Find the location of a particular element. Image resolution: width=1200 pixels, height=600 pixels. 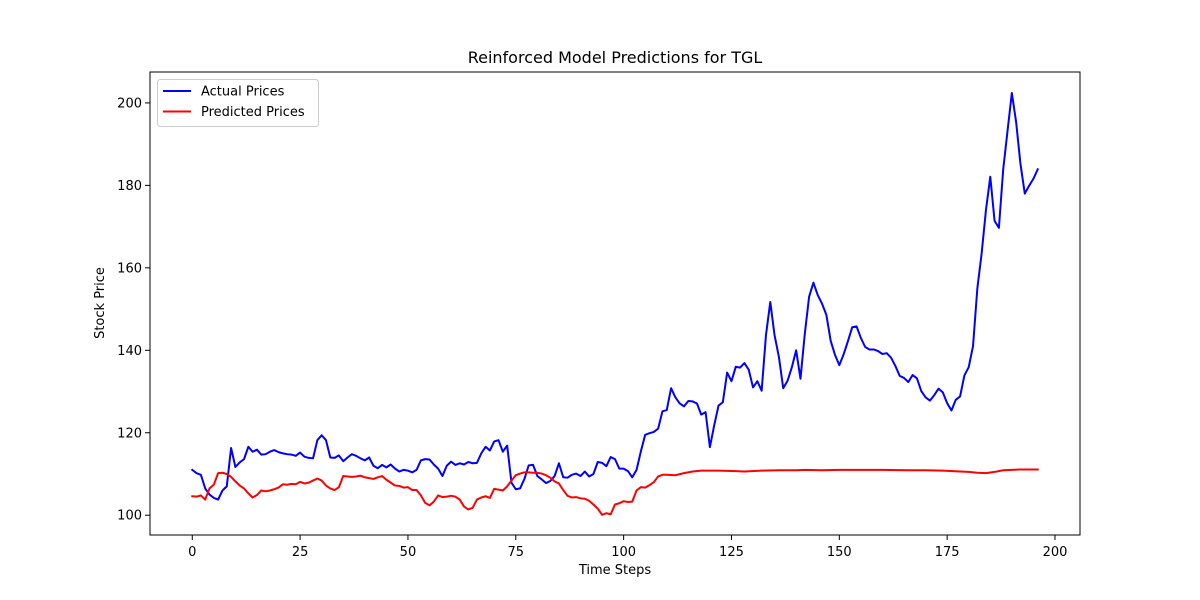

x-tick-label: 0 is located at coordinates (192, 552).